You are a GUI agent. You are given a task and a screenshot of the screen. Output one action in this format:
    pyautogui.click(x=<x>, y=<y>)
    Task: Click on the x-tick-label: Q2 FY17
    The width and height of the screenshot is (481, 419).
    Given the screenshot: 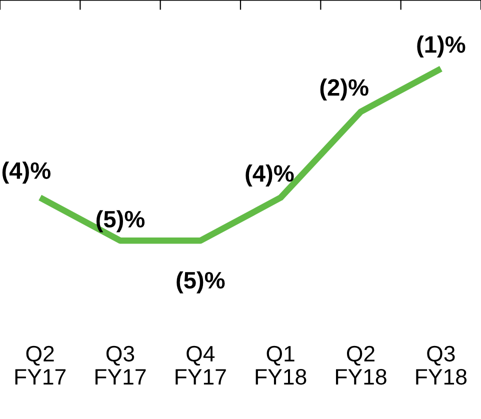 What is the action you would take?
    pyautogui.click(x=40, y=365)
    